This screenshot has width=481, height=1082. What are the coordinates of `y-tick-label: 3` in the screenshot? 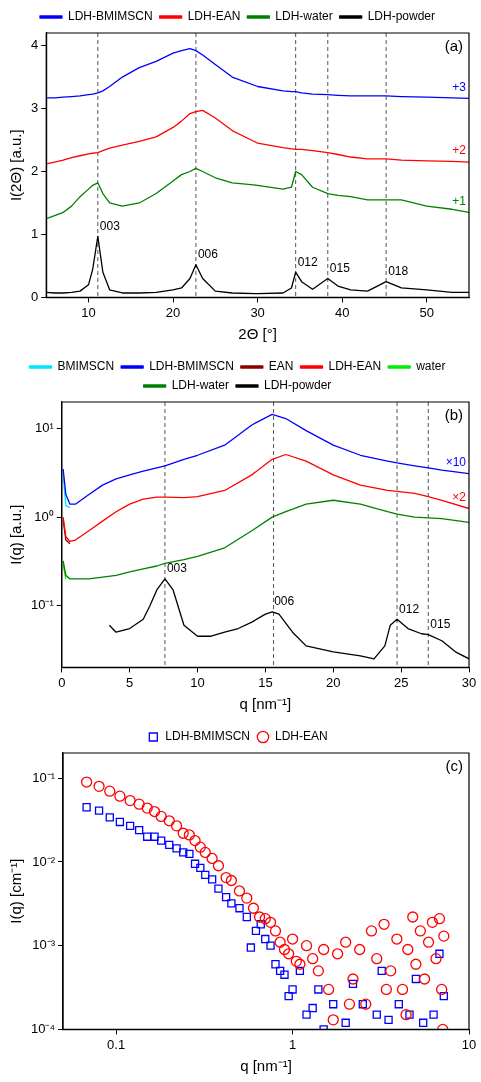 It's located at (35, 108).